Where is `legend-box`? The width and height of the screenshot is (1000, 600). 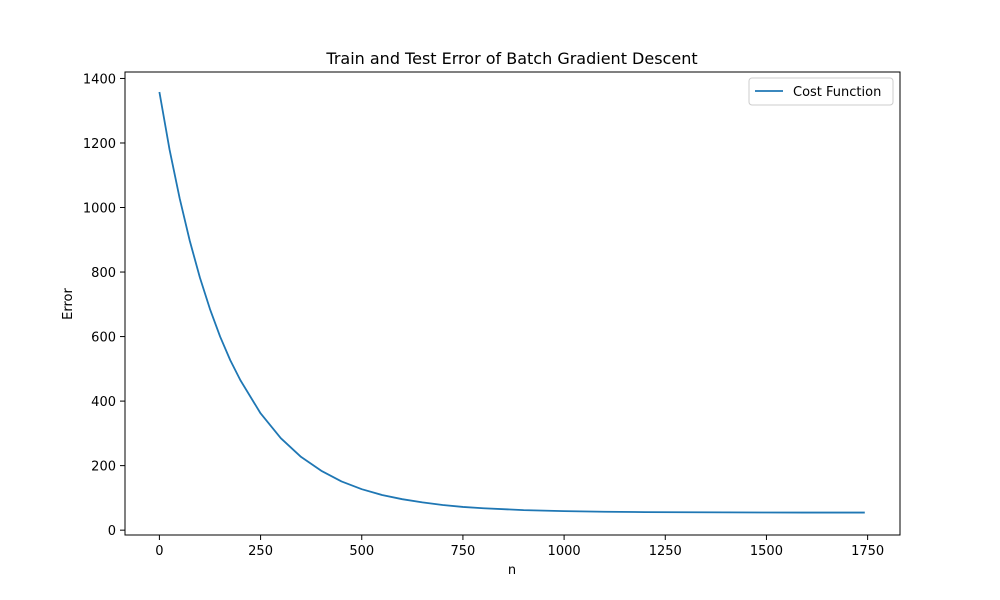 legend-box is located at coordinates (821, 91).